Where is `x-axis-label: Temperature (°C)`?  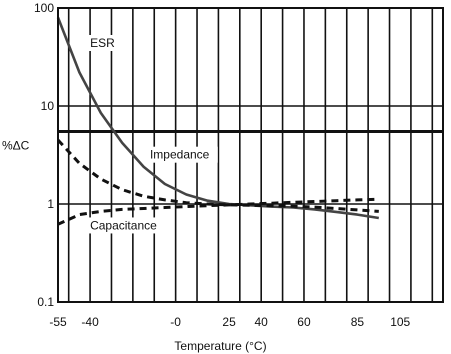
x-axis-label: Temperature (°C) is located at coordinates (220, 346).